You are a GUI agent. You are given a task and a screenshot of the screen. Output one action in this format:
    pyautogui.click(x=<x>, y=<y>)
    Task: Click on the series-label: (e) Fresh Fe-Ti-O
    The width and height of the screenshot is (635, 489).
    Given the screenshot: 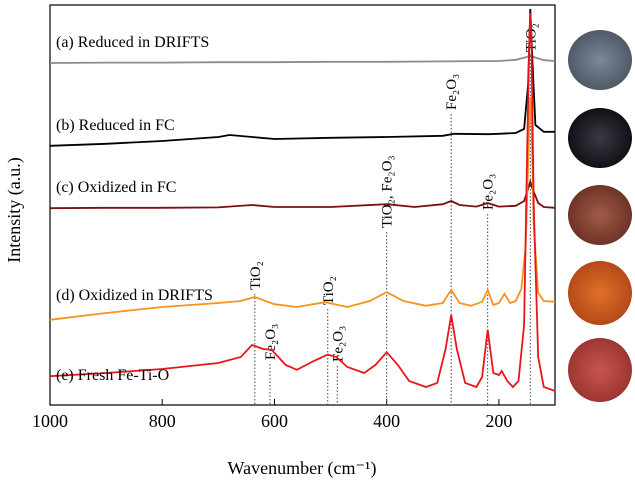 What is the action you would take?
    pyautogui.click(x=112, y=375)
    